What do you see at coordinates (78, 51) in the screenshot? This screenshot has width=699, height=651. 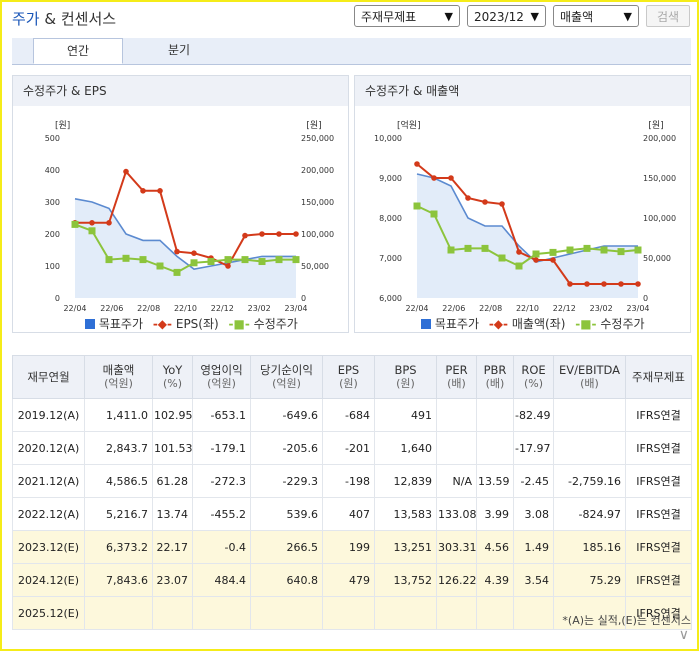 I see `tab-annual: 연간` at bounding box center [78, 51].